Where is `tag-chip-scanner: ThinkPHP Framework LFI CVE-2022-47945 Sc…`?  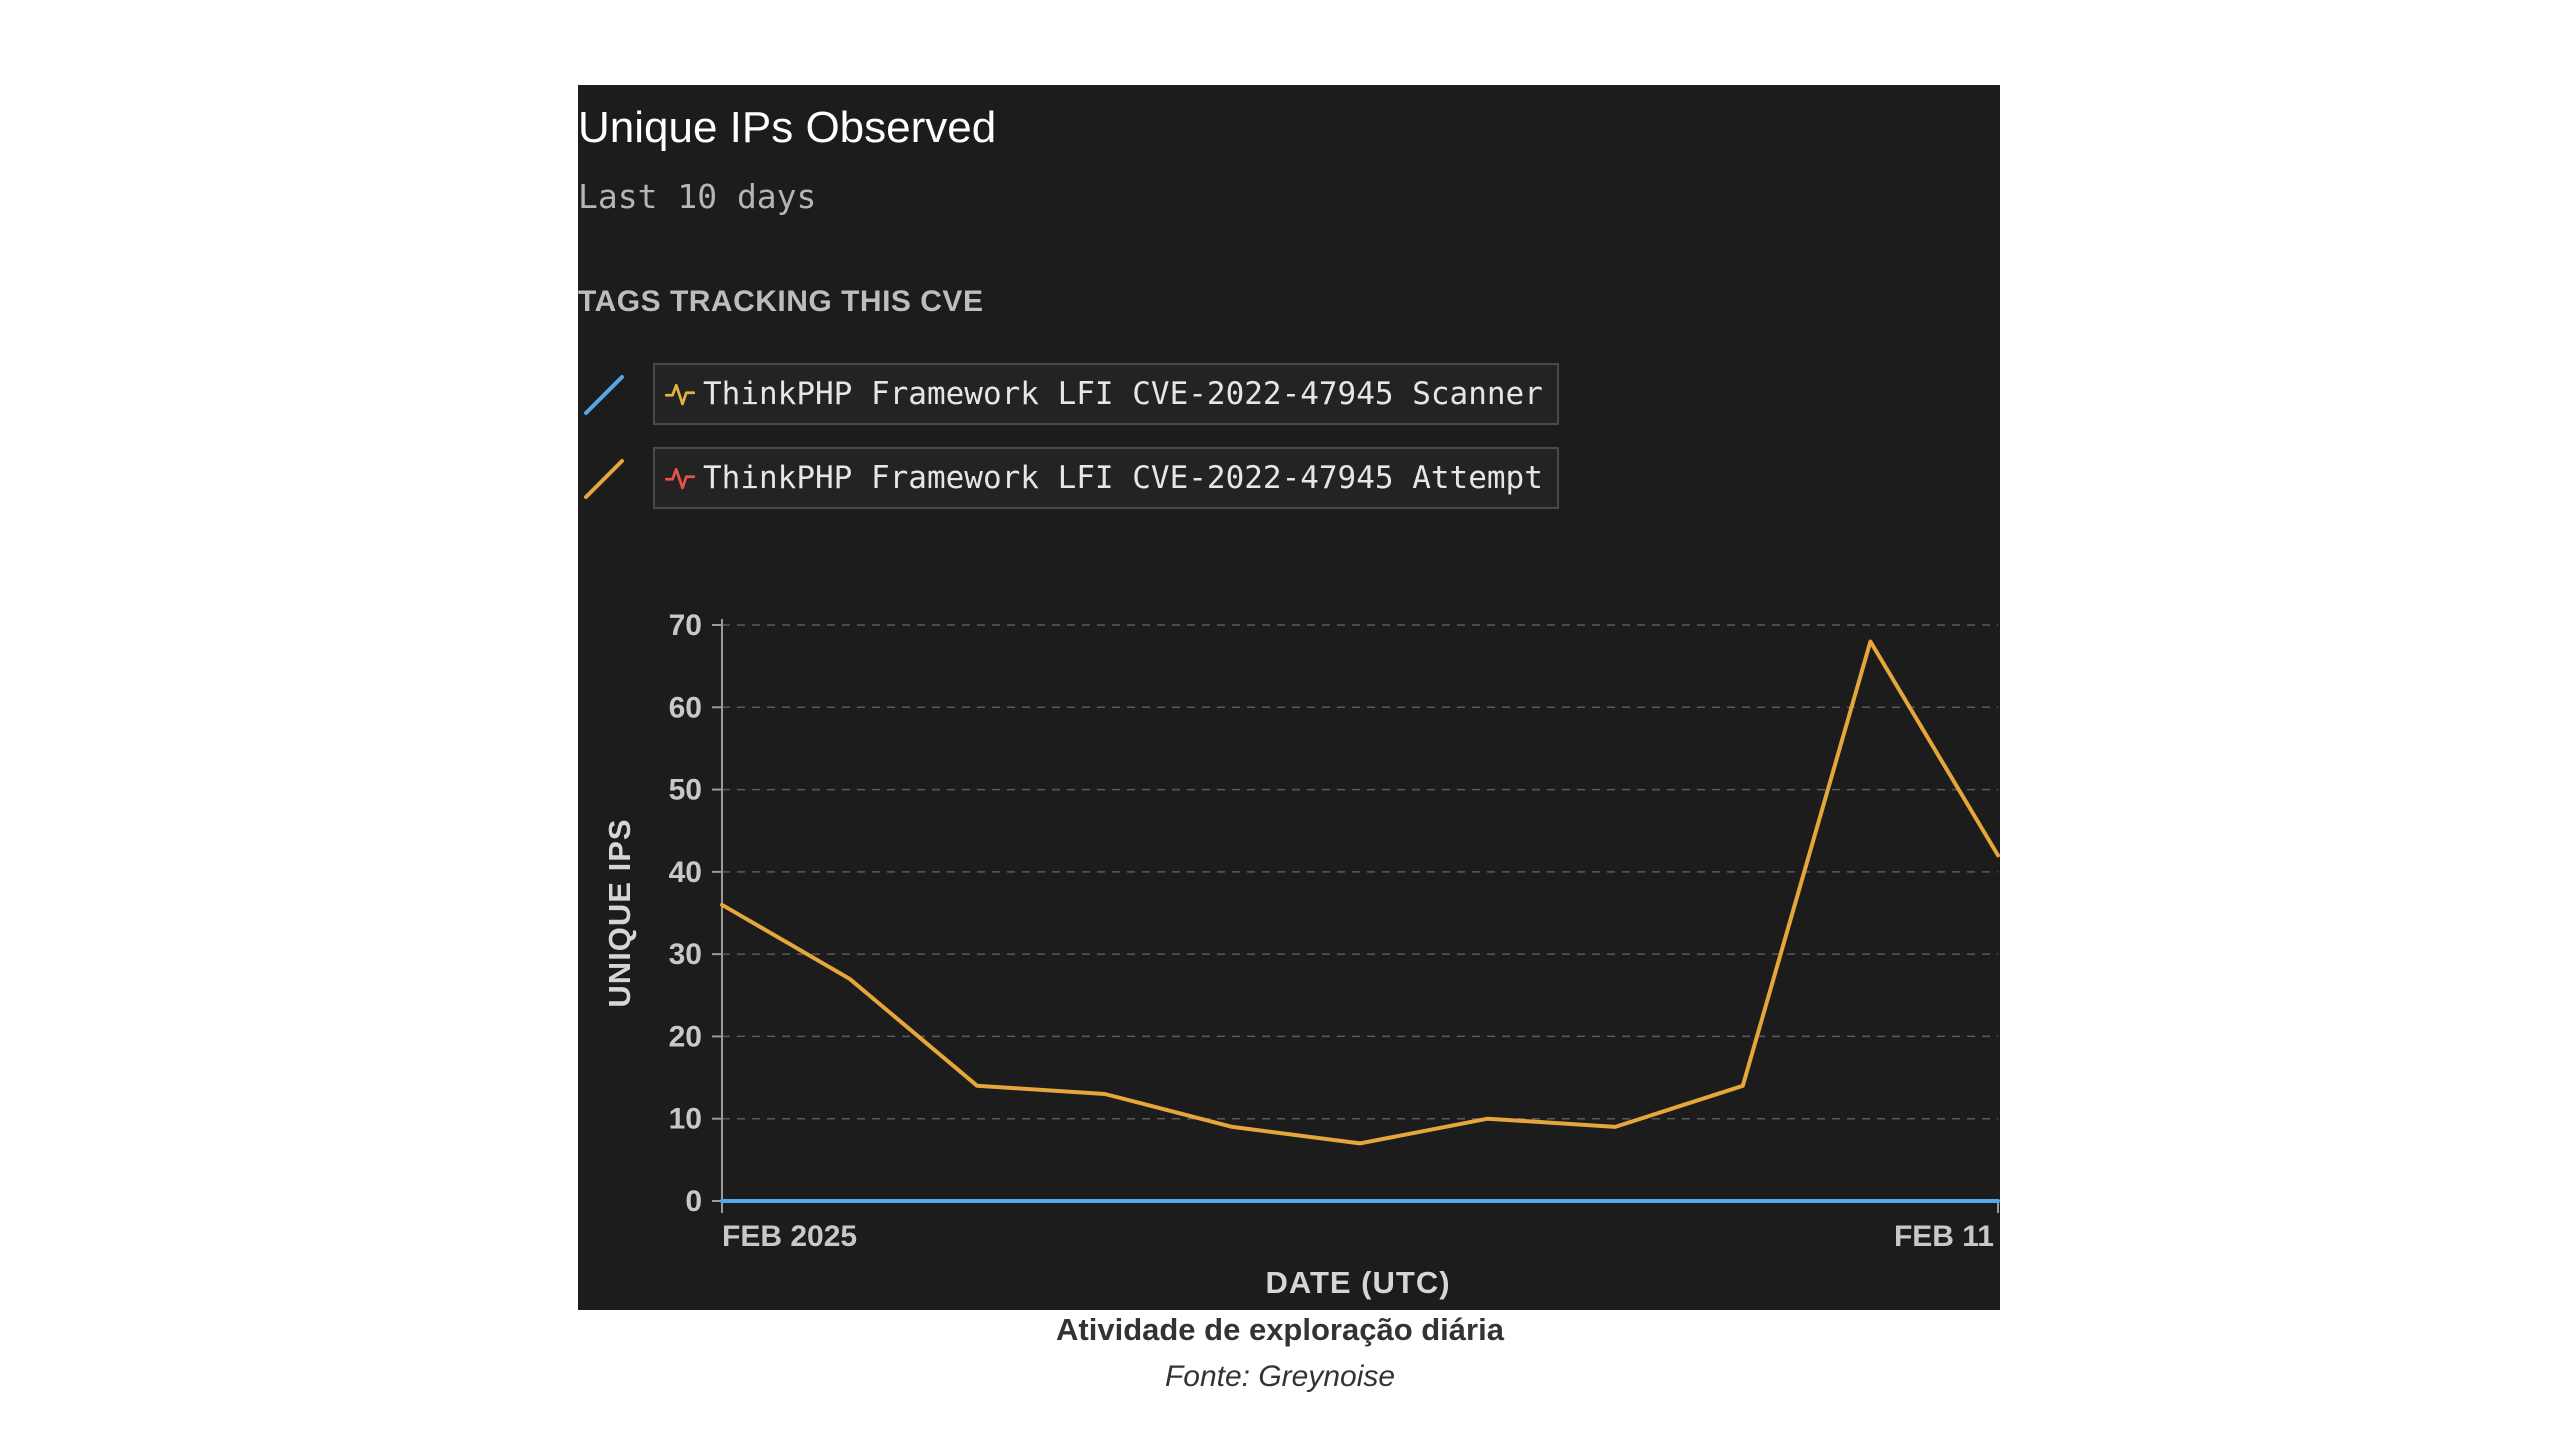 tag-chip-scanner: ThinkPHP Framework LFI CVE-2022-47945 Sc… is located at coordinates (1106, 394).